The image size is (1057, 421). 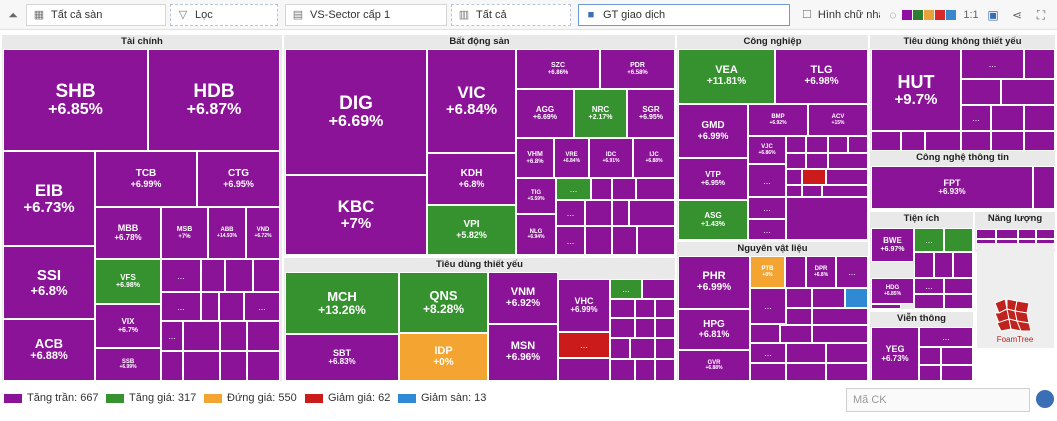 I want to click on palette-swatches, so click(x=929, y=15).